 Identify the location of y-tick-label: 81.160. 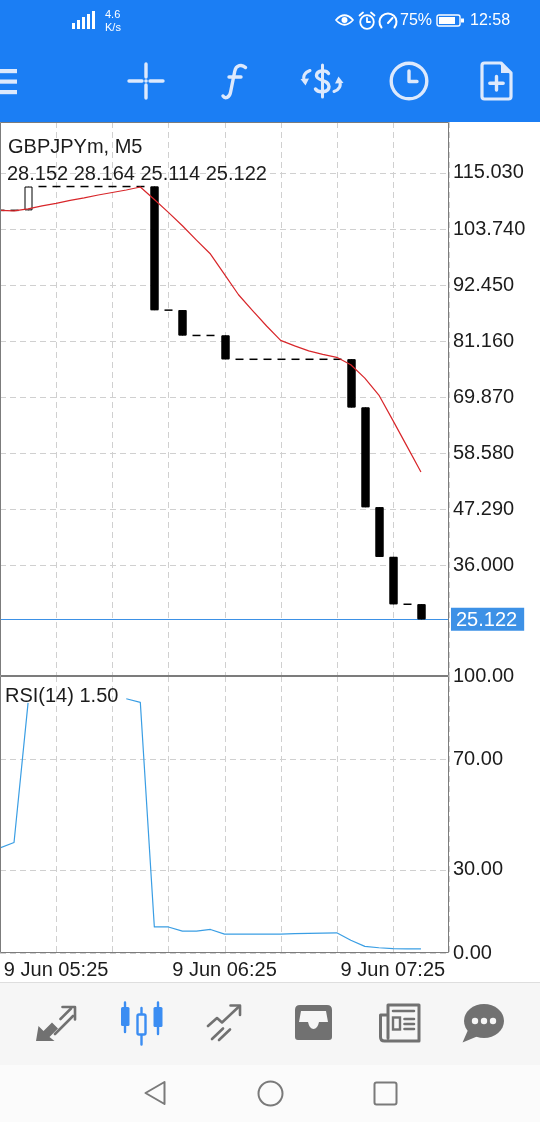
(484, 339).